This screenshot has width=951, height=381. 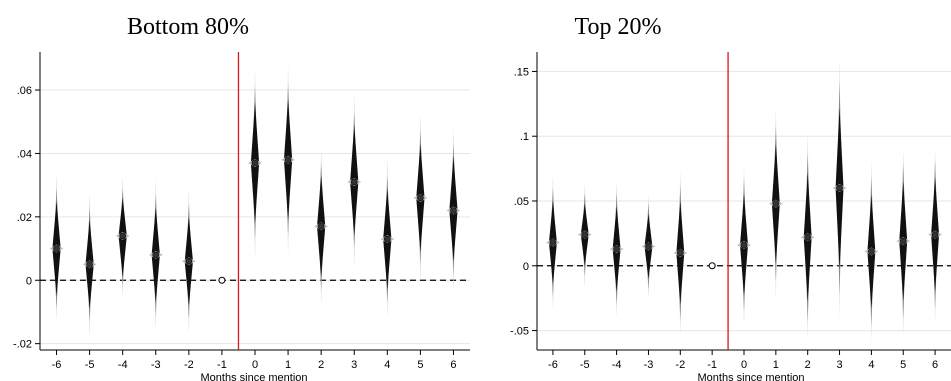 What do you see at coordinates (453, 365) in the screenshot?
I see `bottom-80-x-tick-label: 6` at bounding box center [453, 365].